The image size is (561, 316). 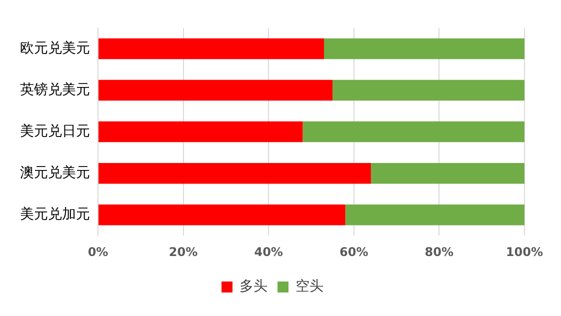 What do you see at coordinates (98, 251) in the screenshot?
I see `x-tick-label: 0%` at bounding box center [98, 251].